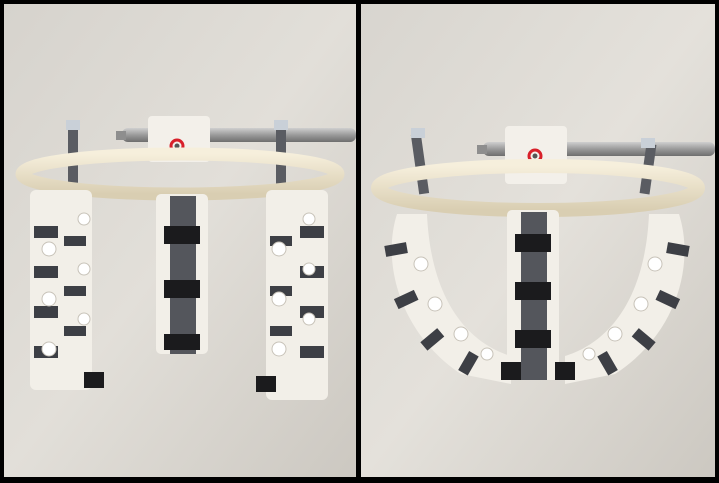 This screenshot has width=719, height=483. Describe the element at coordinates (292, 295) in the screenshot. I see `finger-right` at that location.